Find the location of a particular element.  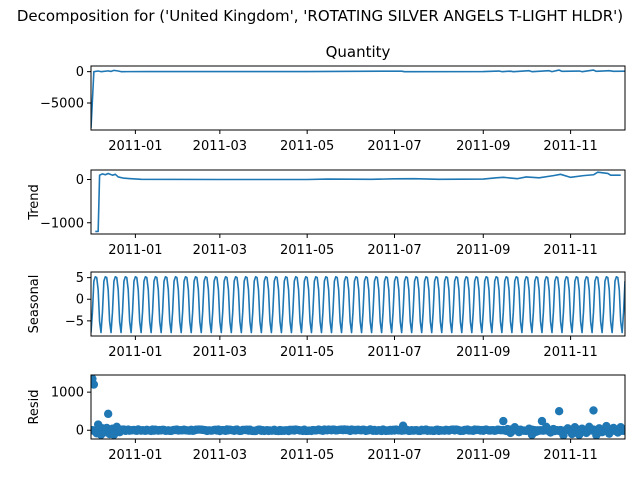

y-tick-label: −1000 is located at coordinates (62, 223).